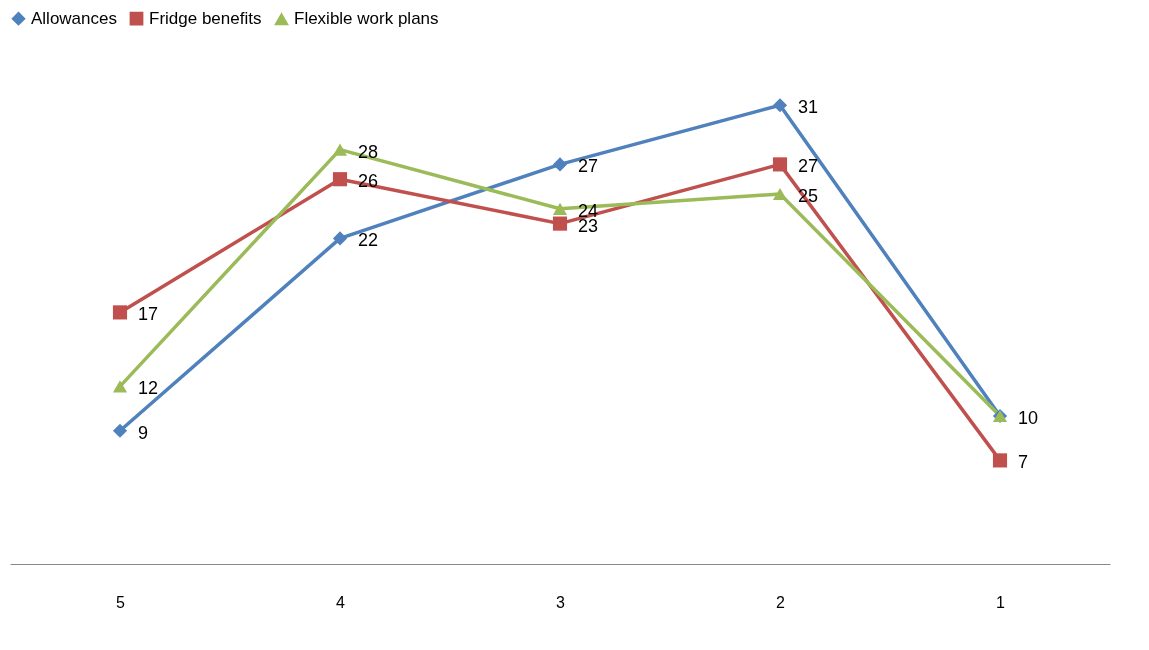  Describe the element at coordinates (205, 18) in the screenshot. I see `legend-label: Fridge benefits` at that location.